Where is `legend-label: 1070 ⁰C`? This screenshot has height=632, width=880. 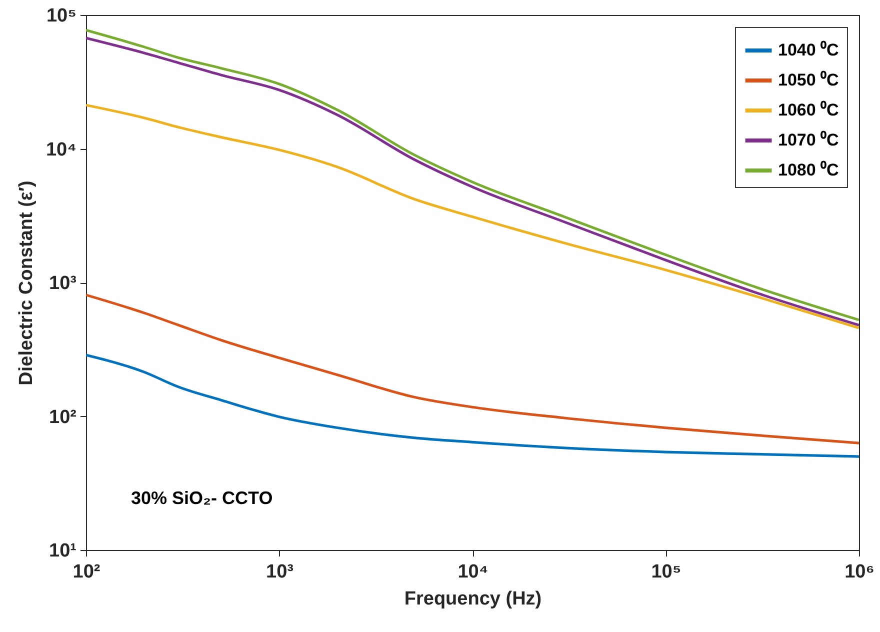
legend-label: 1070 ⁰C is located at coordinates (808, 140).